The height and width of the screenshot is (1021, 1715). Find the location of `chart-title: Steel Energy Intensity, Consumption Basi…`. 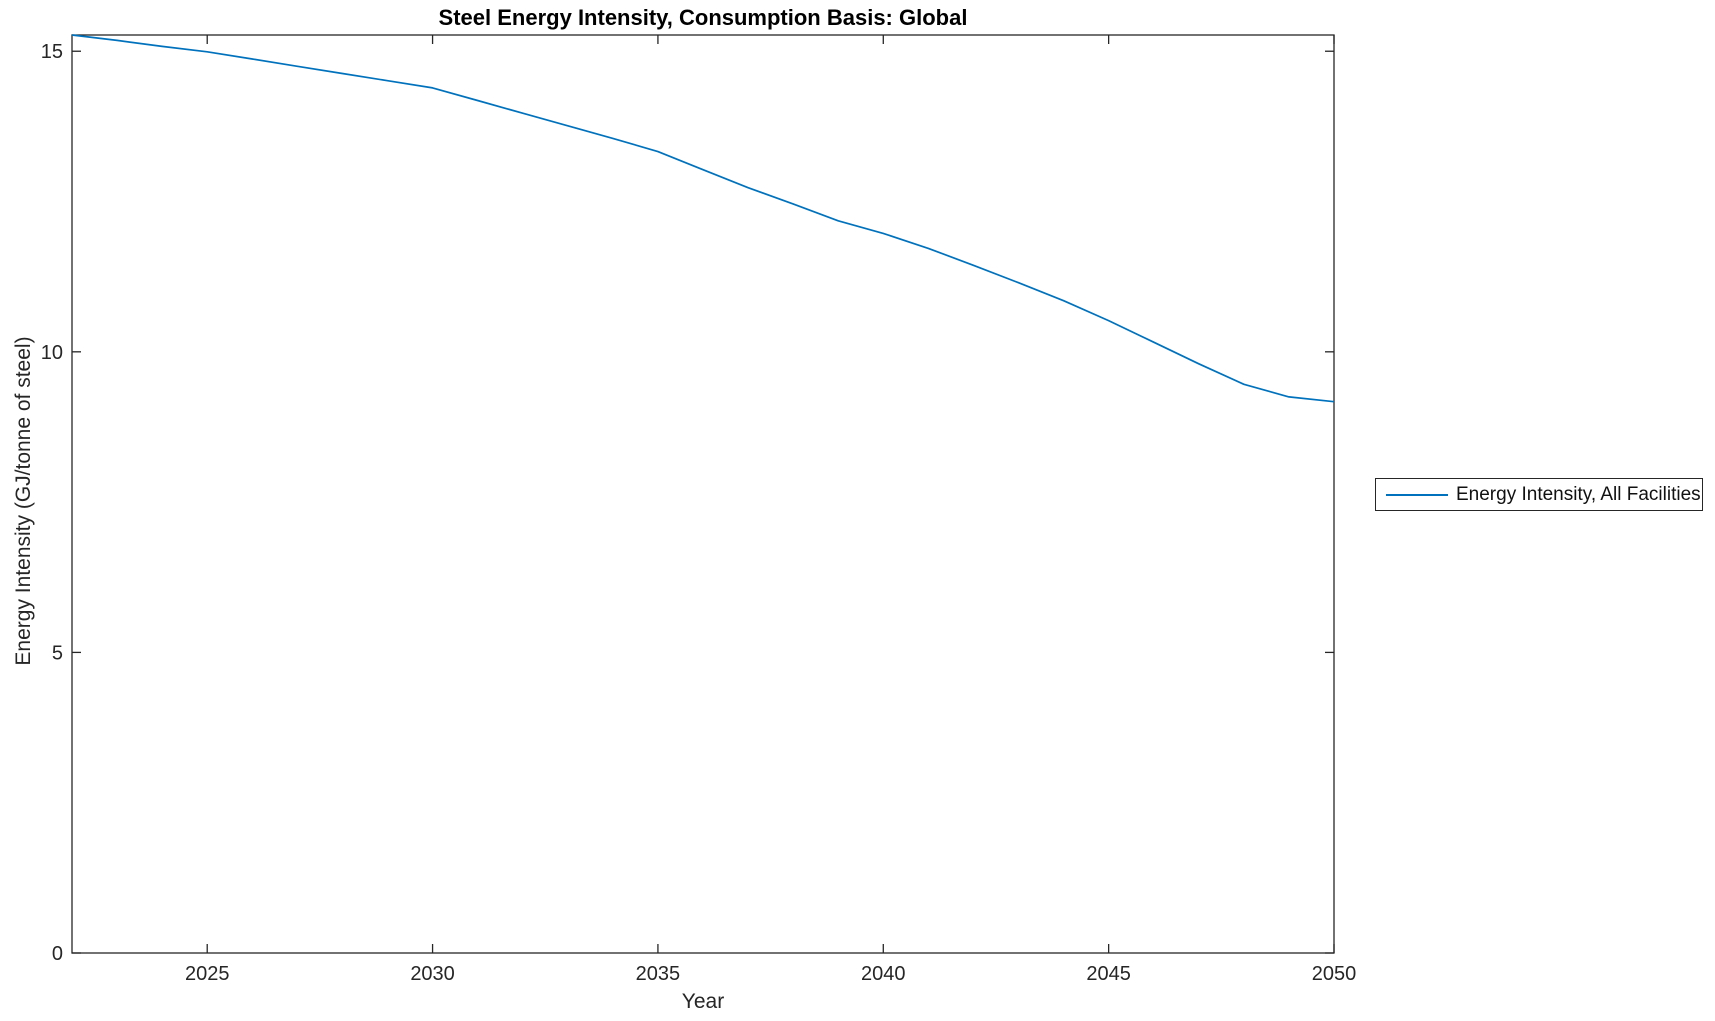

chart-title: Steel Energy Intensity, Consumption Basi… is located at coordinates (703, 17).